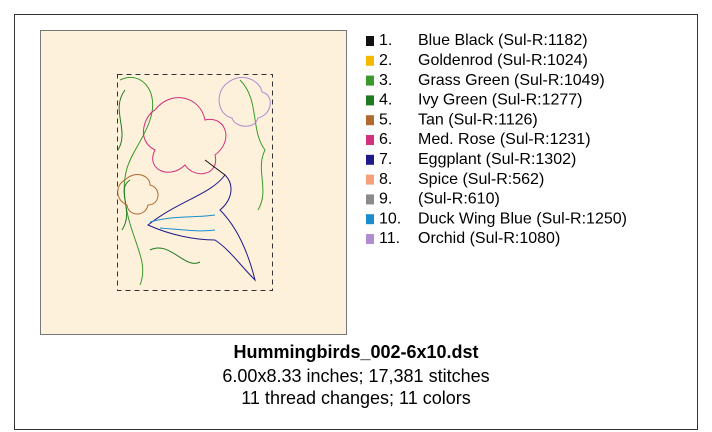  I want to click on color-name: (Sul-R:610), so click(459, 199).